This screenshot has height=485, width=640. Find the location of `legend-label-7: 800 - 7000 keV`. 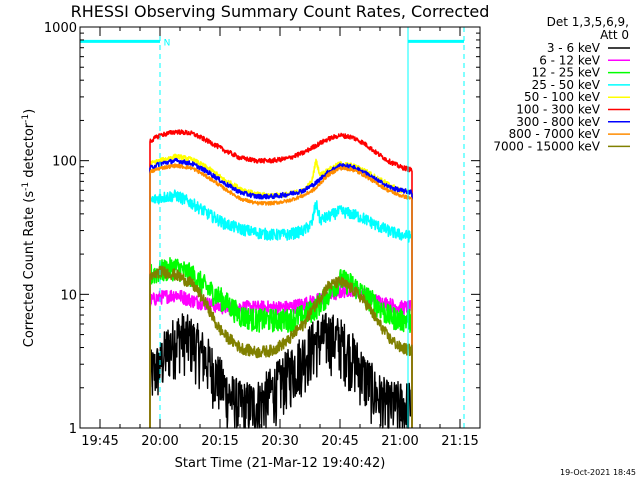

legend-label-7: 800 - 7000 keV is located at coordinates (555, 134).